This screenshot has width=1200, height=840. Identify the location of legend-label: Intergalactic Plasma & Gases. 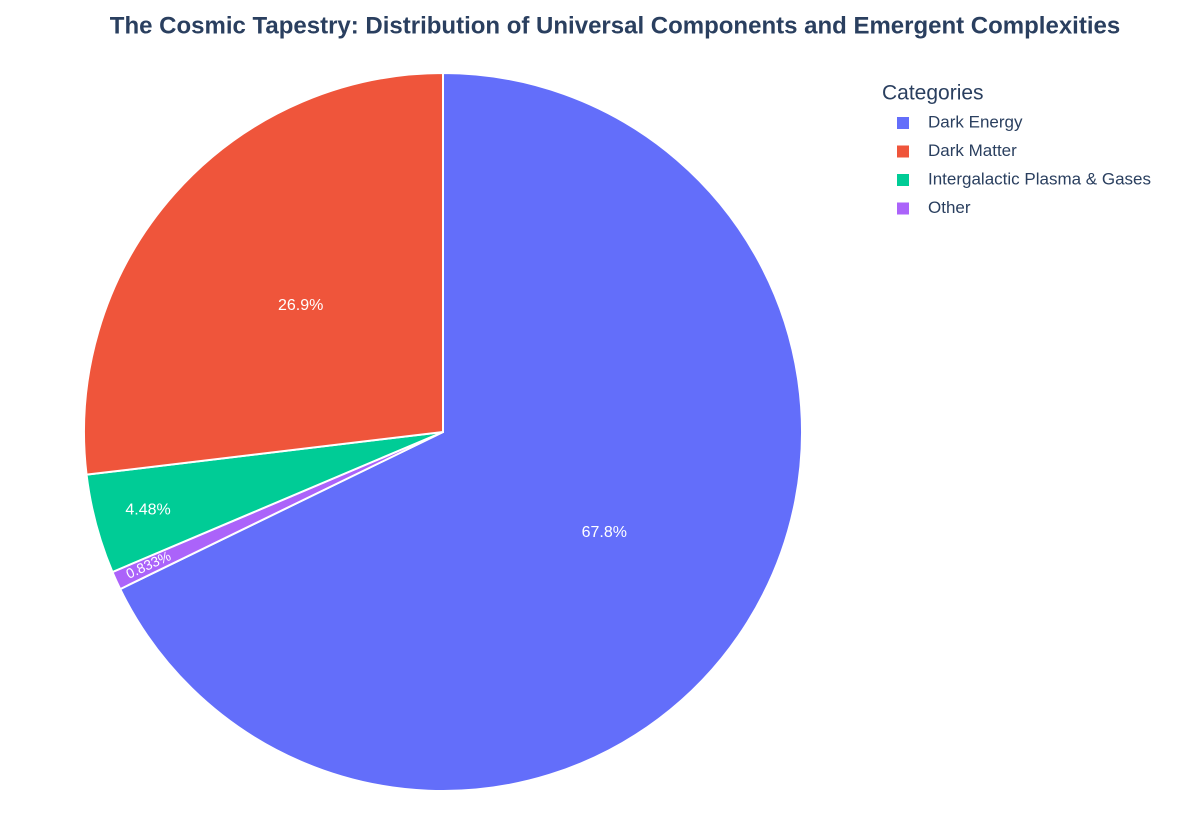
(1039, 178).